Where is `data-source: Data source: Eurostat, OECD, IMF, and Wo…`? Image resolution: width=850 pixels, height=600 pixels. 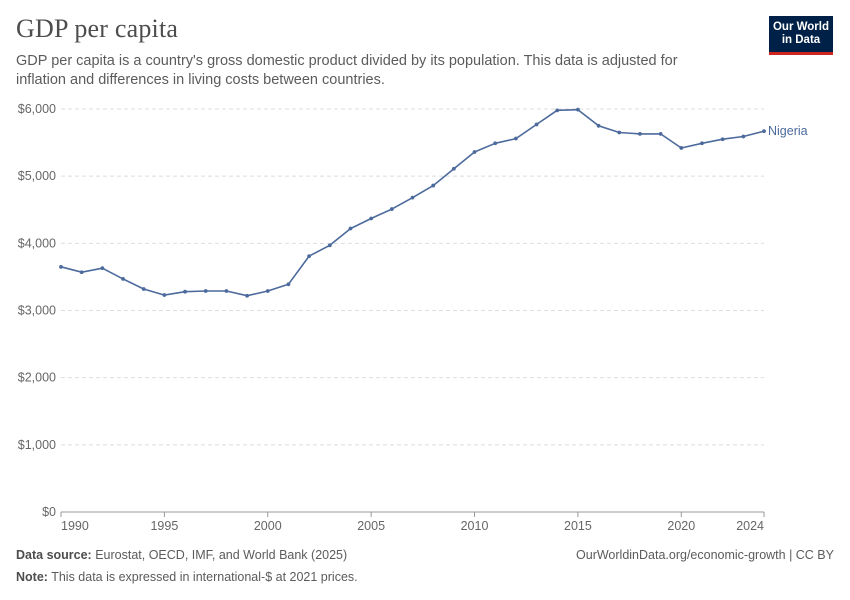 data-source: Data source: Eurostat, OECD, IMF, and Wo… is located at coordinates (181, 555).